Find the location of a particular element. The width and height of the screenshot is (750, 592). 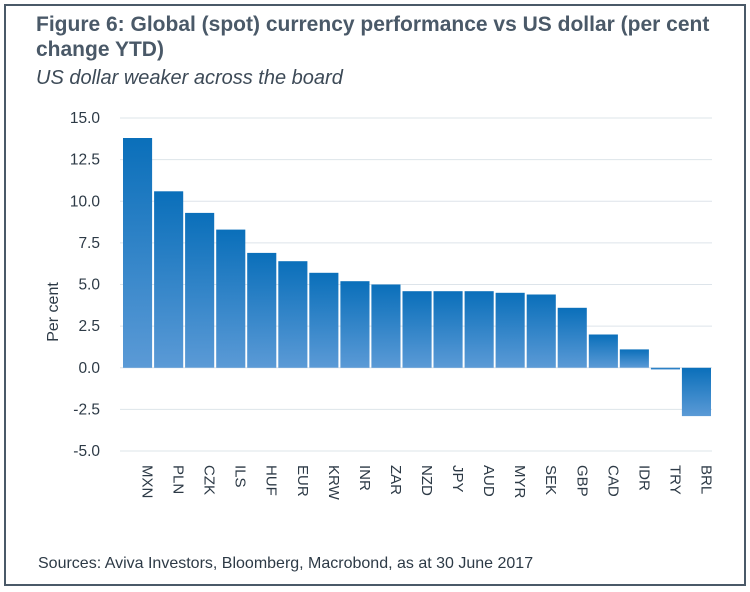

x-tick-label: IDR is located at coordinates (643, 478).